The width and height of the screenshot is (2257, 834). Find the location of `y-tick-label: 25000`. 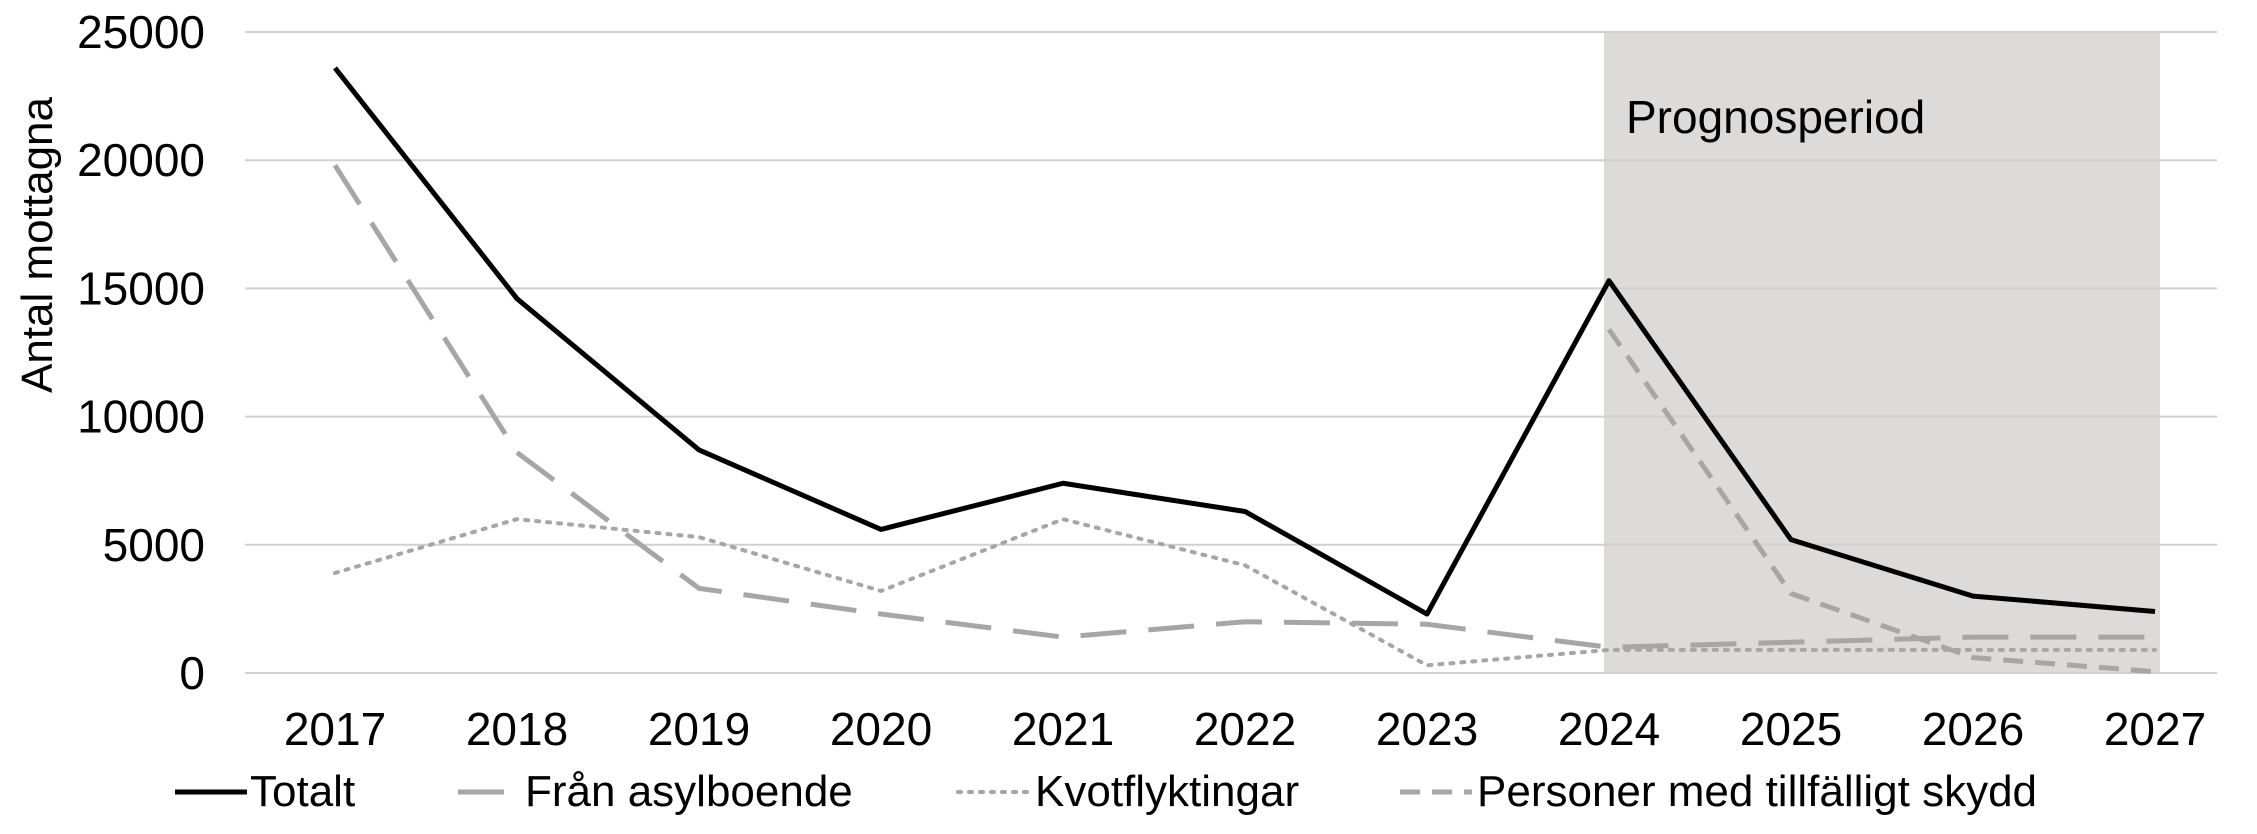

y-tick-label: 25000 is located at coordinates (141, 32).